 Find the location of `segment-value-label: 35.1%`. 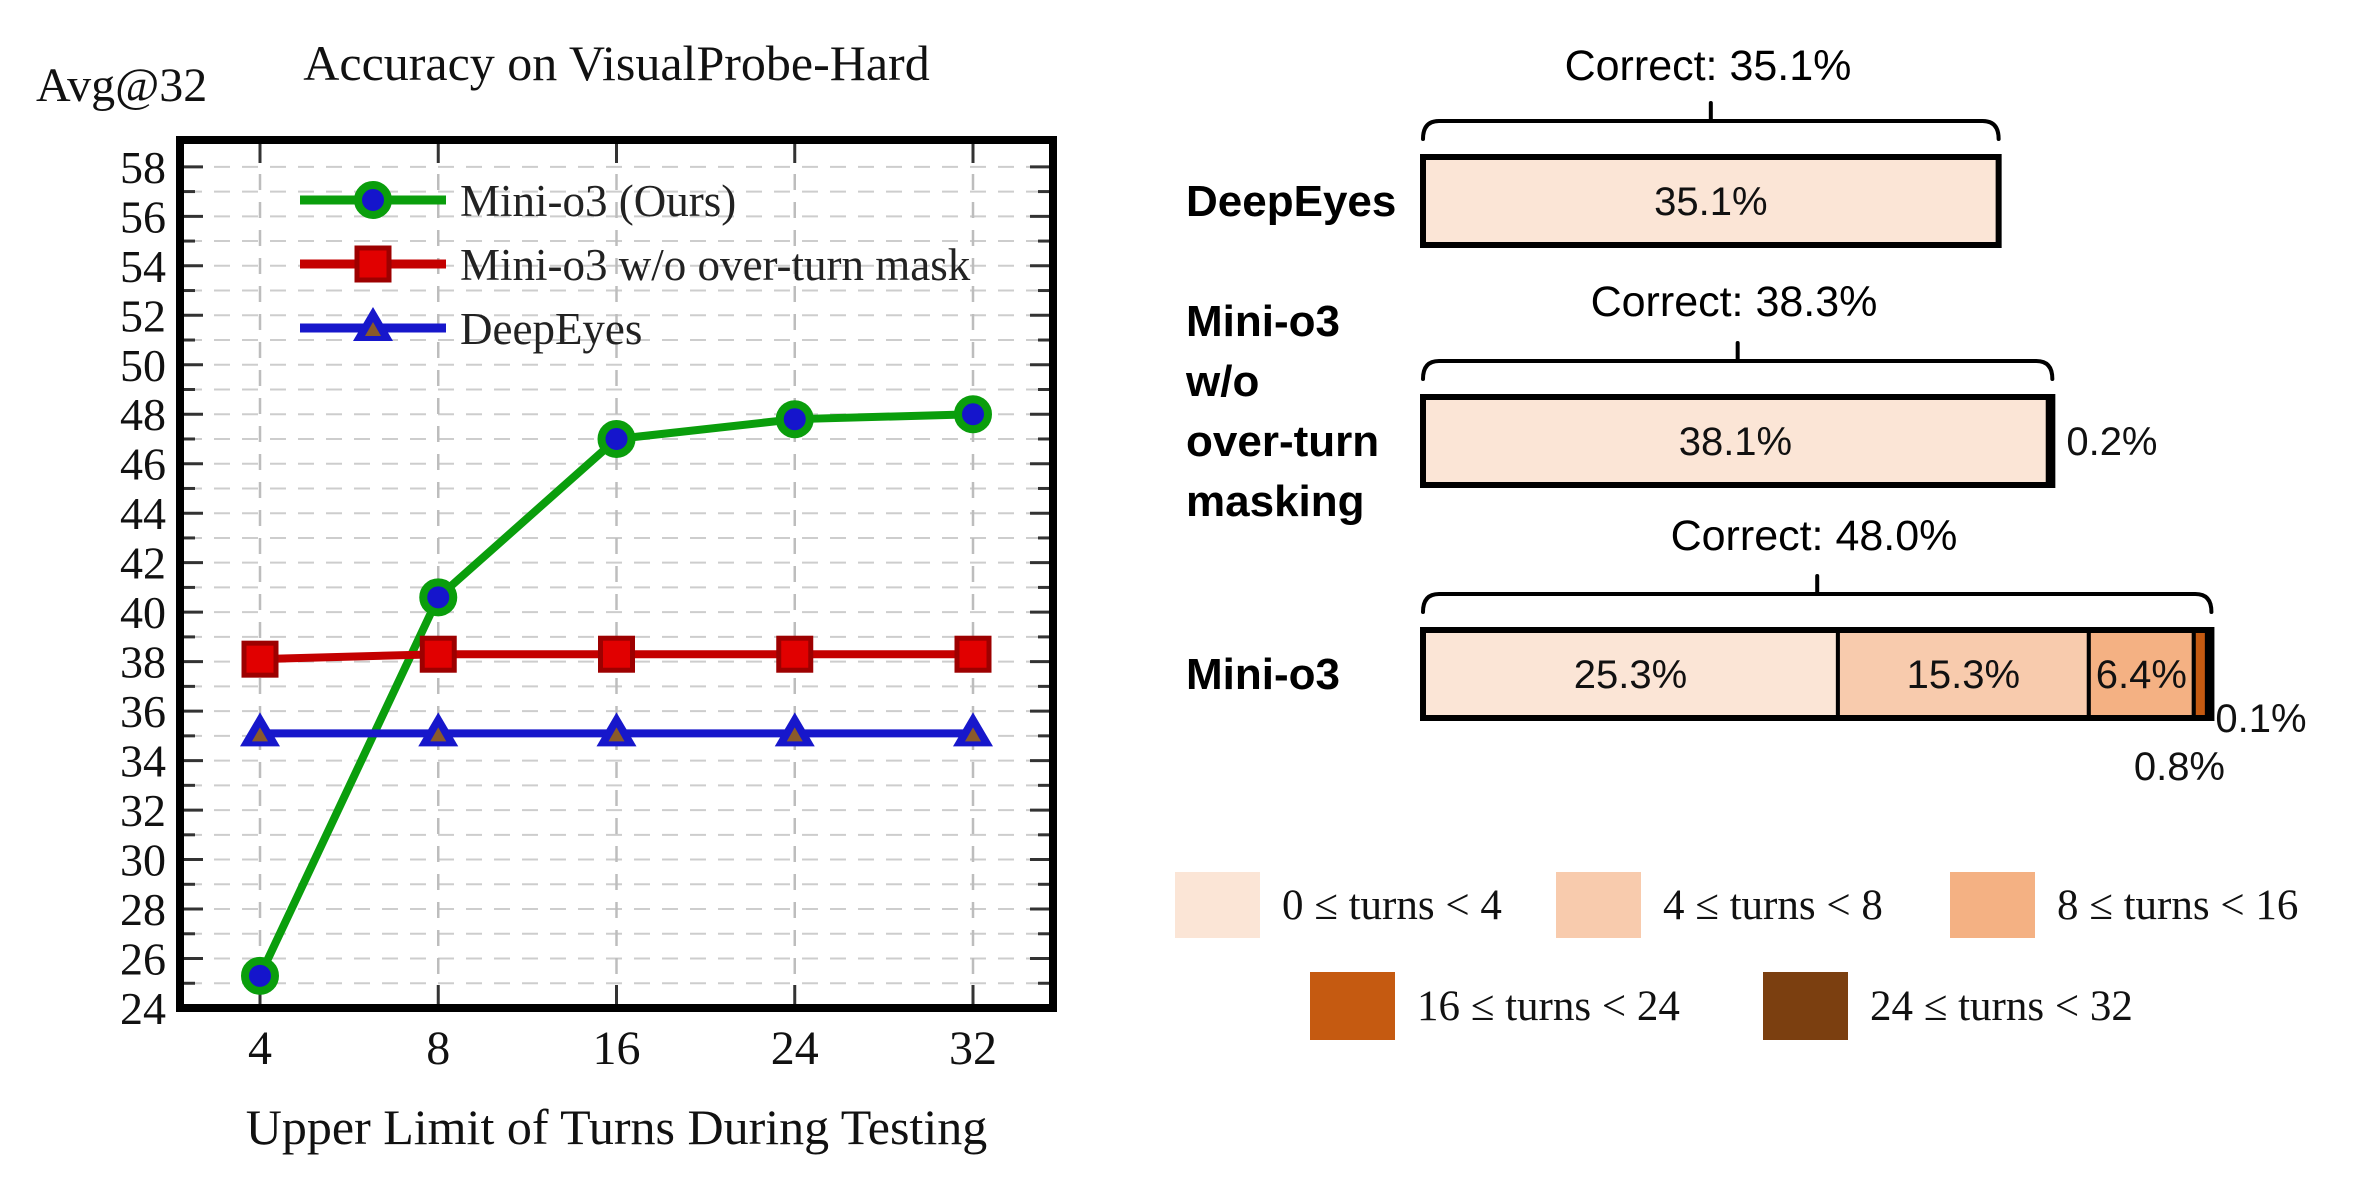

segment-value-label: 35.1% is located at coordinates (1710, 202).